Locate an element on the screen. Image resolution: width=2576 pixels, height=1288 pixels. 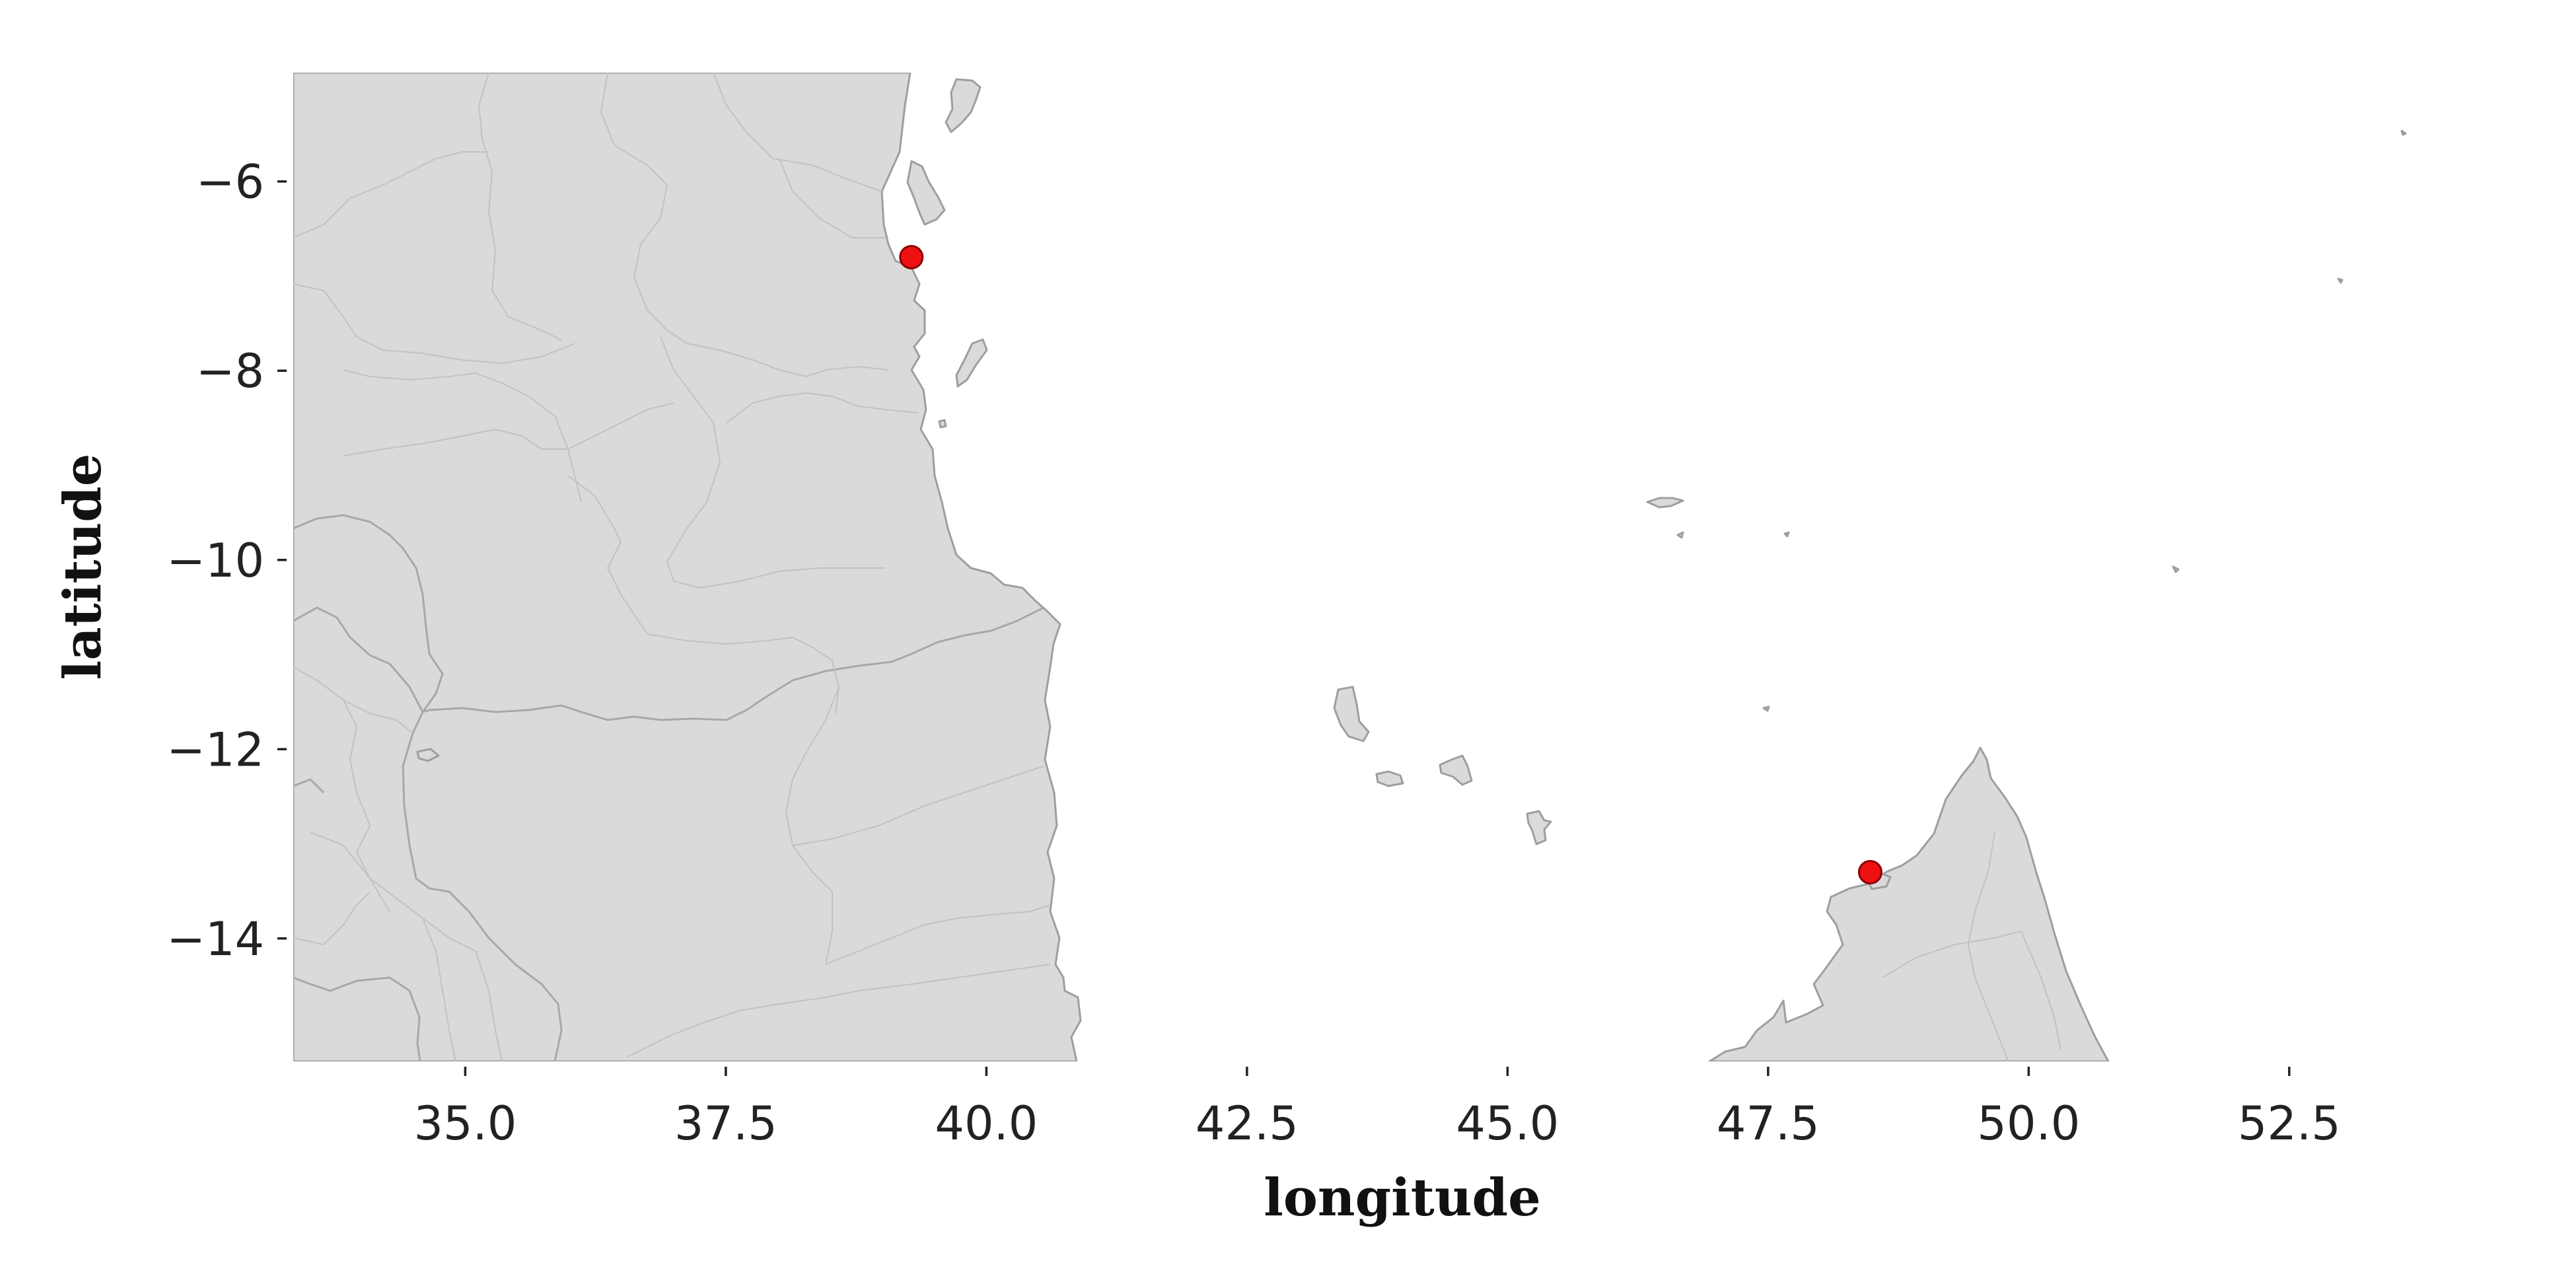
border-malawi-mozambique is located at coordinates (483, 886).